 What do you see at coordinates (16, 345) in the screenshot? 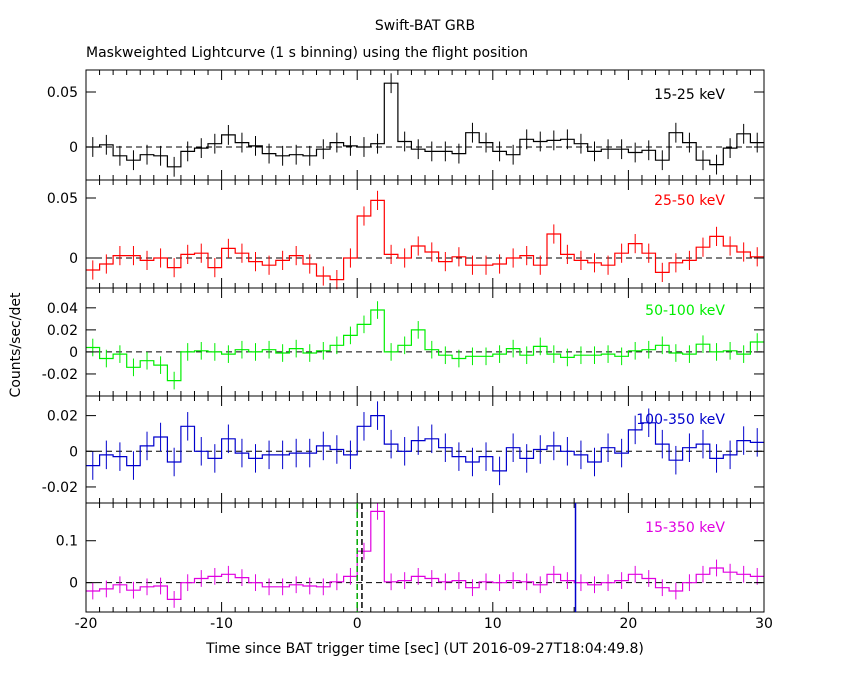
I see `y-axis-label: Counts/sec/det` at bounding box center [16, 345].